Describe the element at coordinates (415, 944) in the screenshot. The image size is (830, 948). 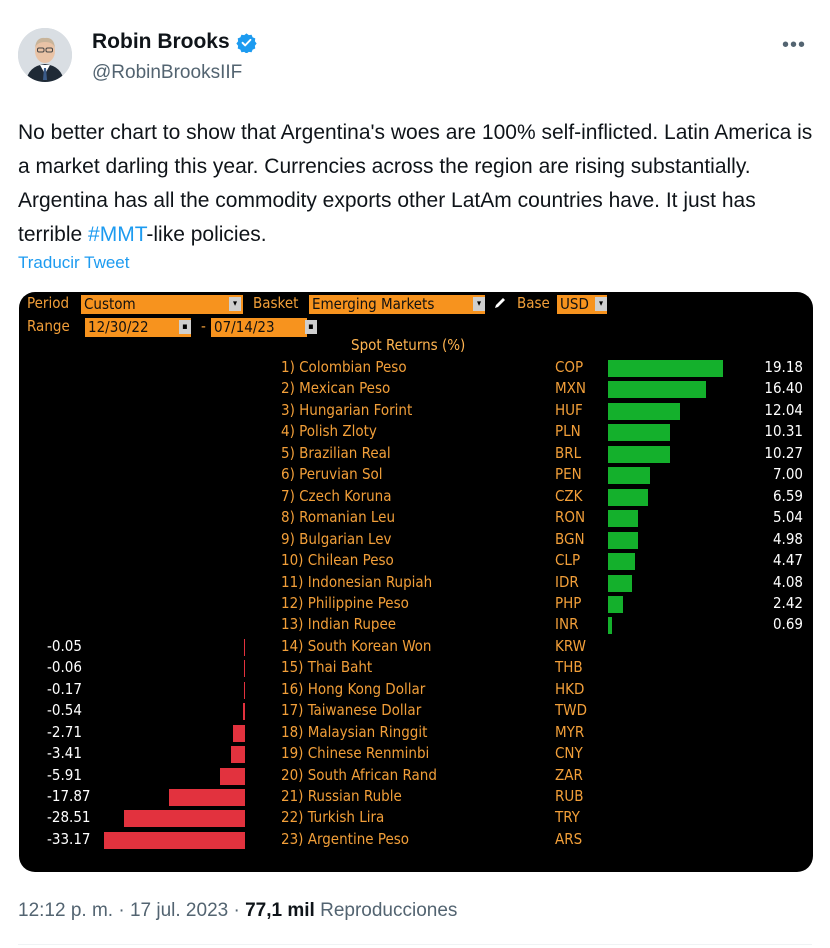
I see `divider` at that location.